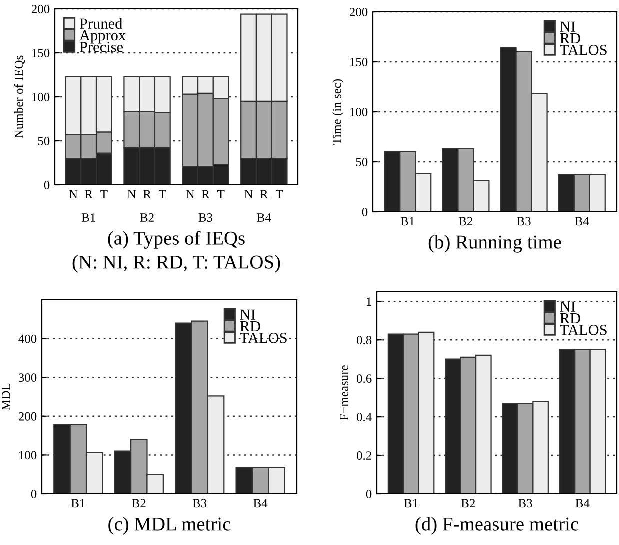 This screenshot has width=619, height=545. Describe the element at coordinates (101, 24) in the screenshot. I see `legend-label: Pruned` at that location.